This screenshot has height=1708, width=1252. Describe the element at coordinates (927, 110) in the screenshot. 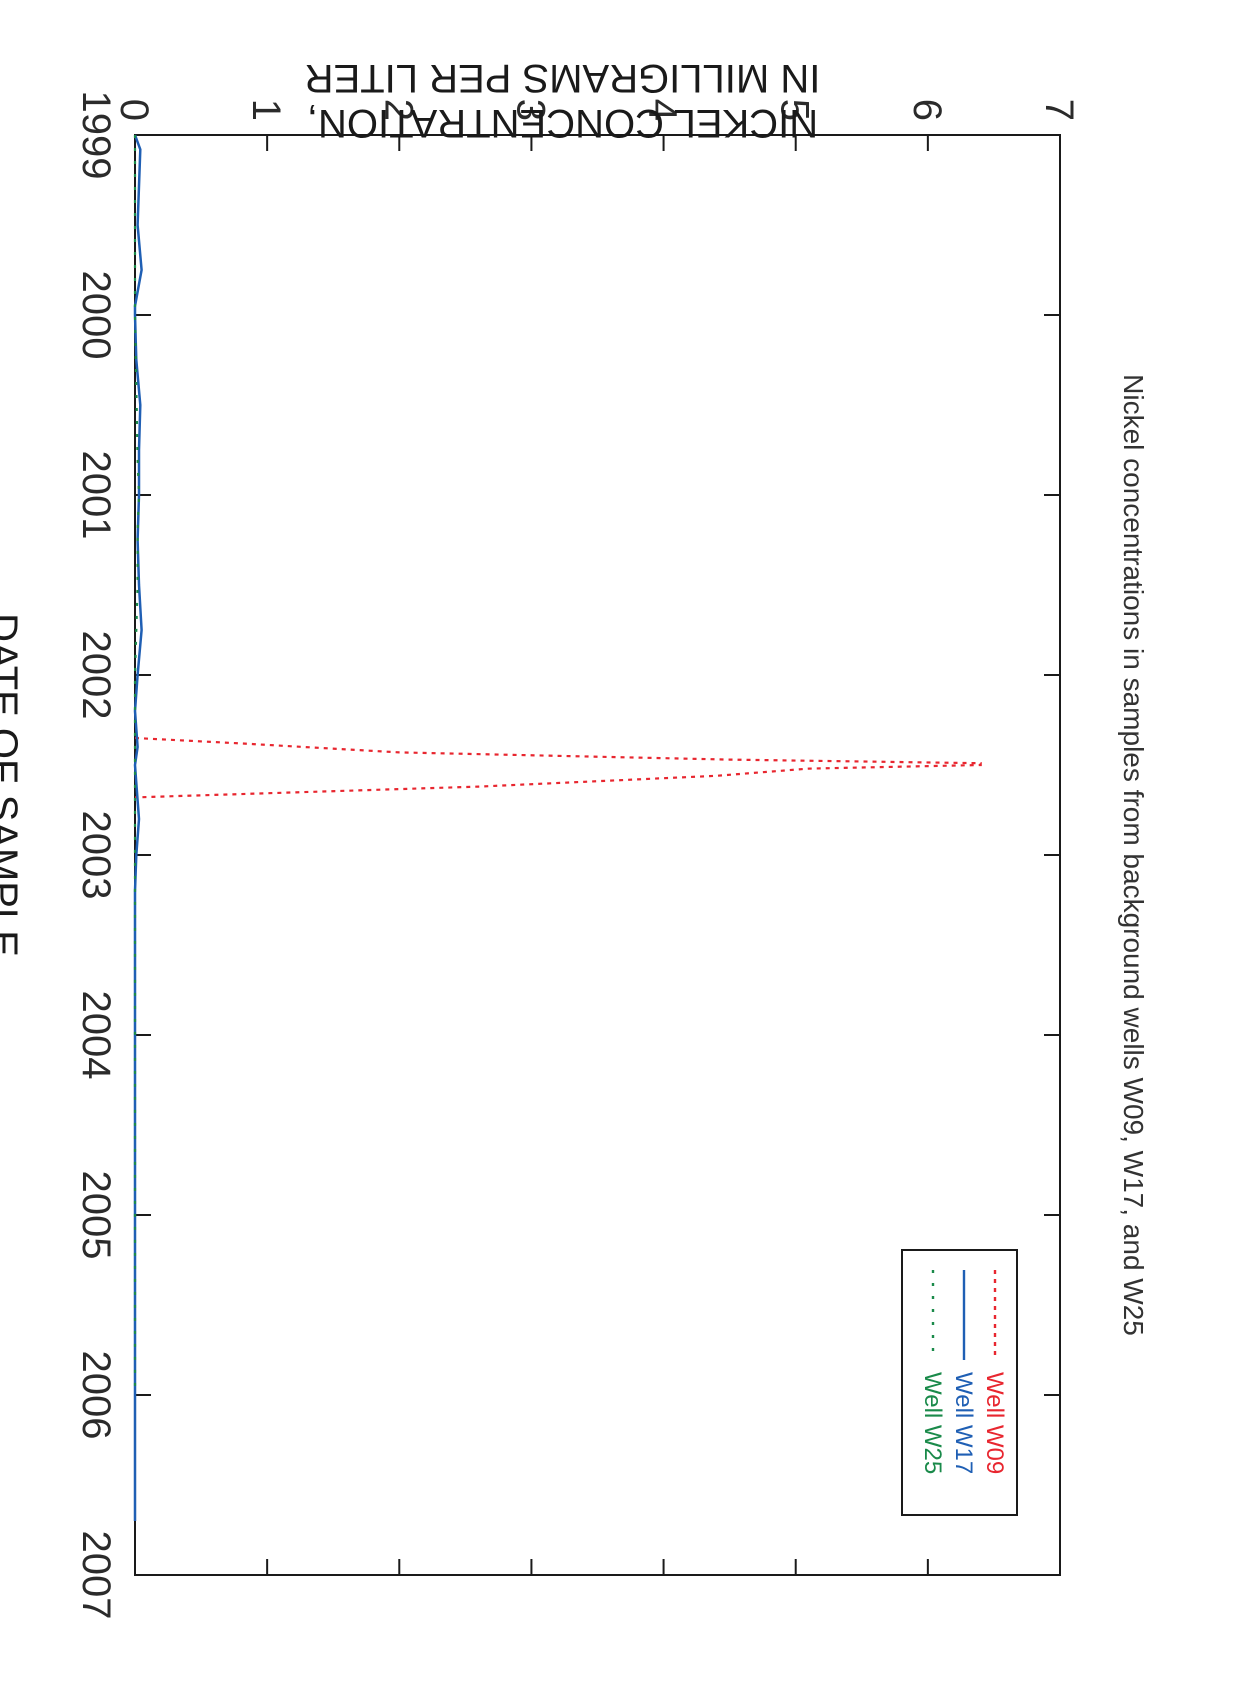

I see `y-tick-label: 6` at that location.